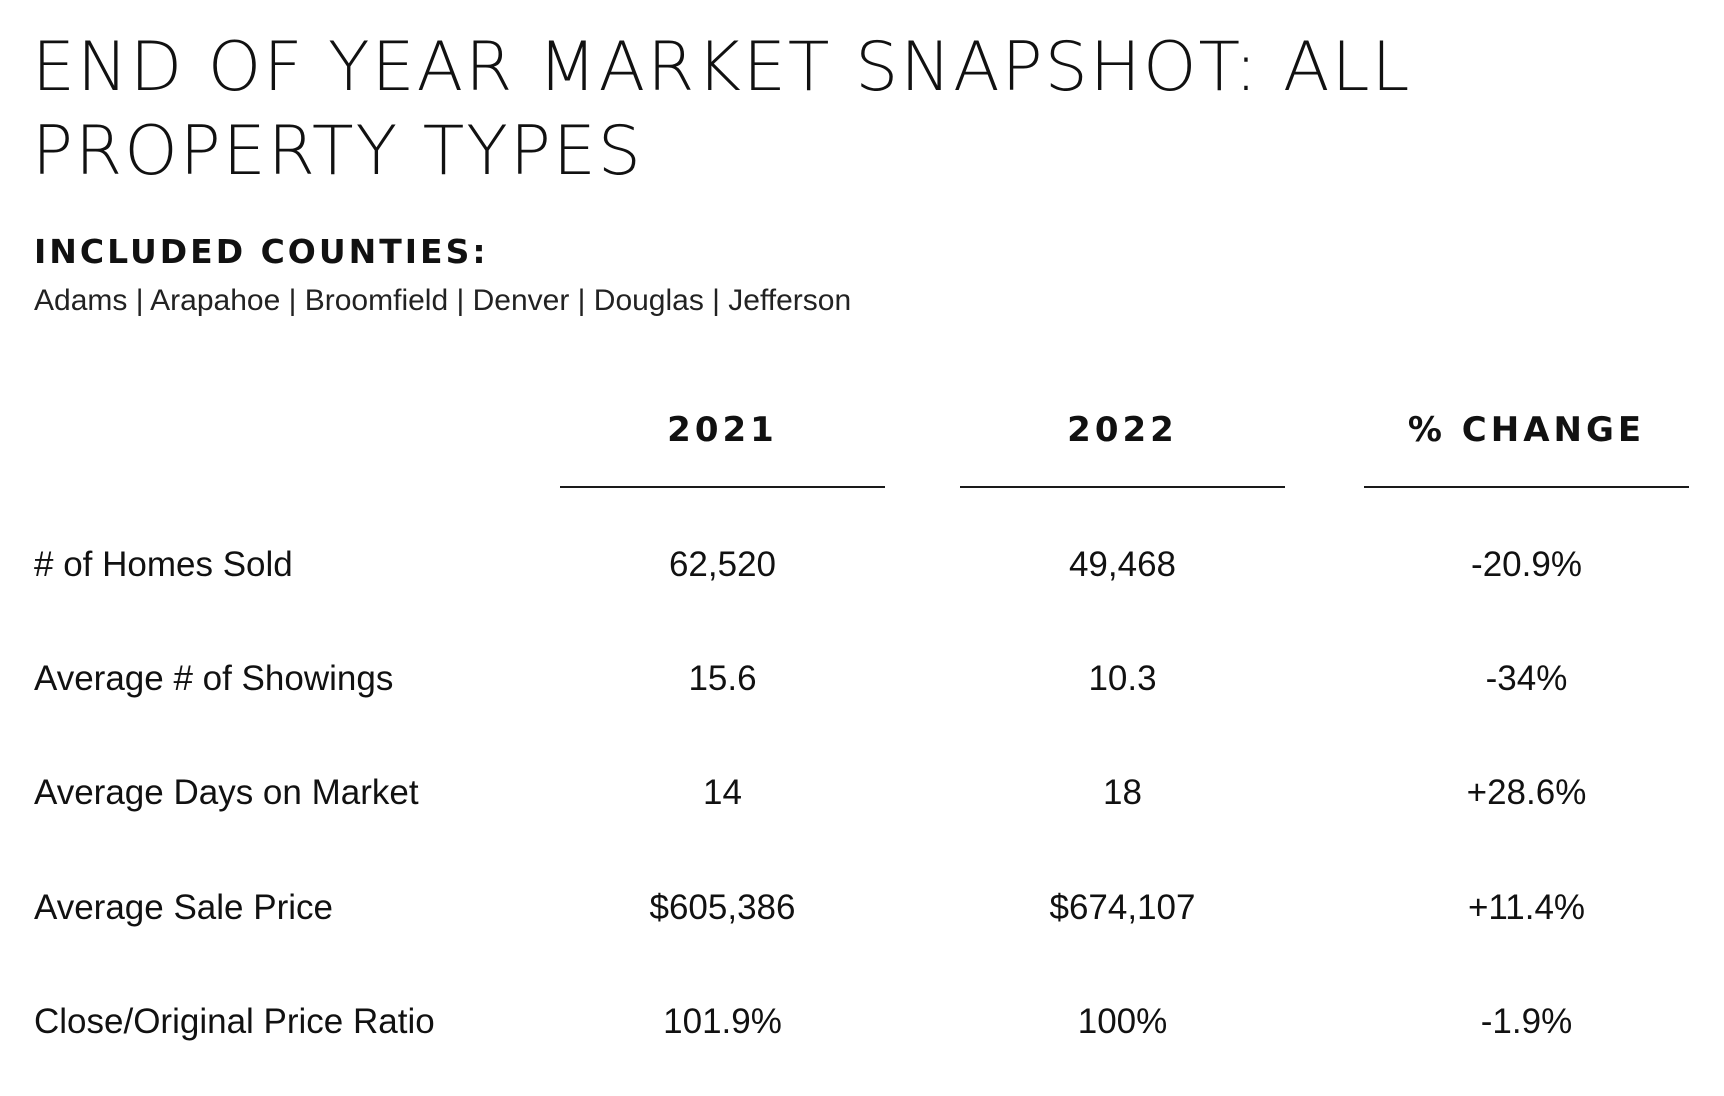  I want to click on table-row-average-showings: Average # of Showings 15.6 10.3 -34%, so click(862, 679).